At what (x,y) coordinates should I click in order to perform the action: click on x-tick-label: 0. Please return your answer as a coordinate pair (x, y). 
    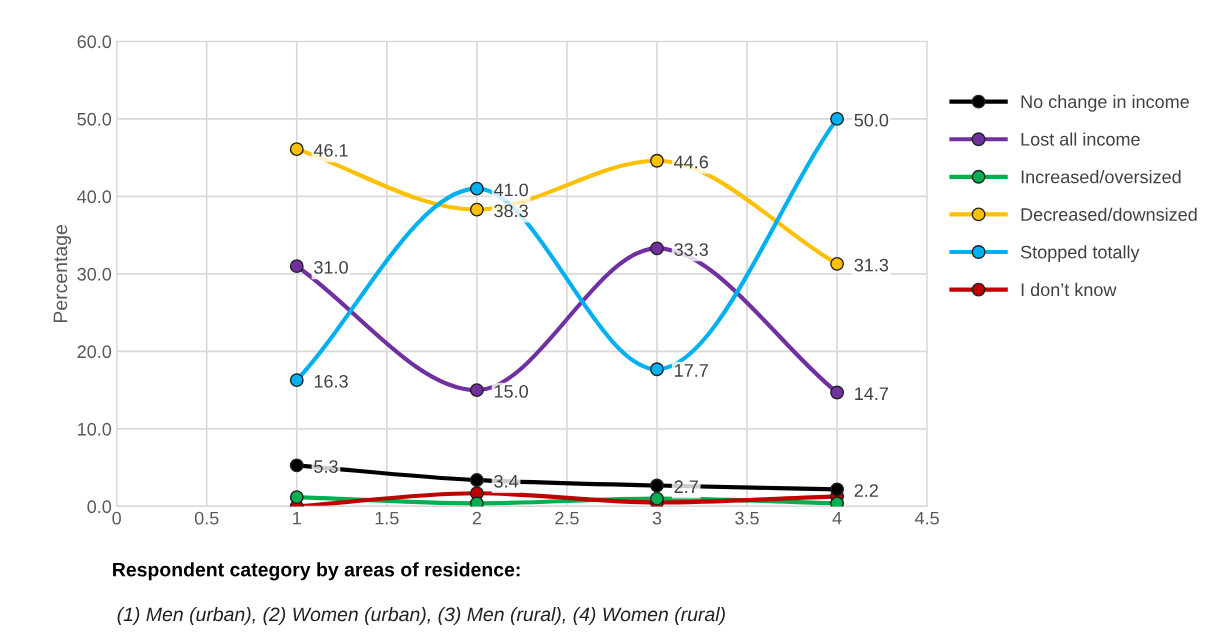
    Looking at the image, I should click on (116, 518).